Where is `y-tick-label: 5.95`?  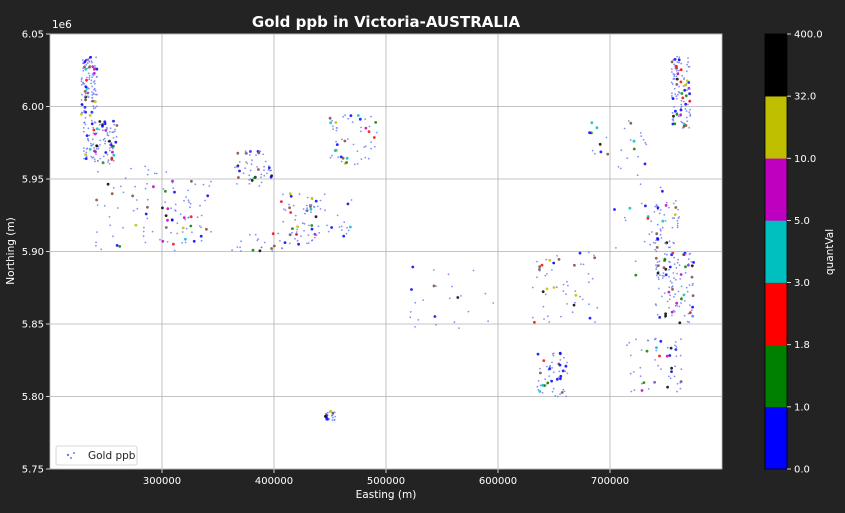
y-tick-label: 5.95 is located at coordinates (33, 180).